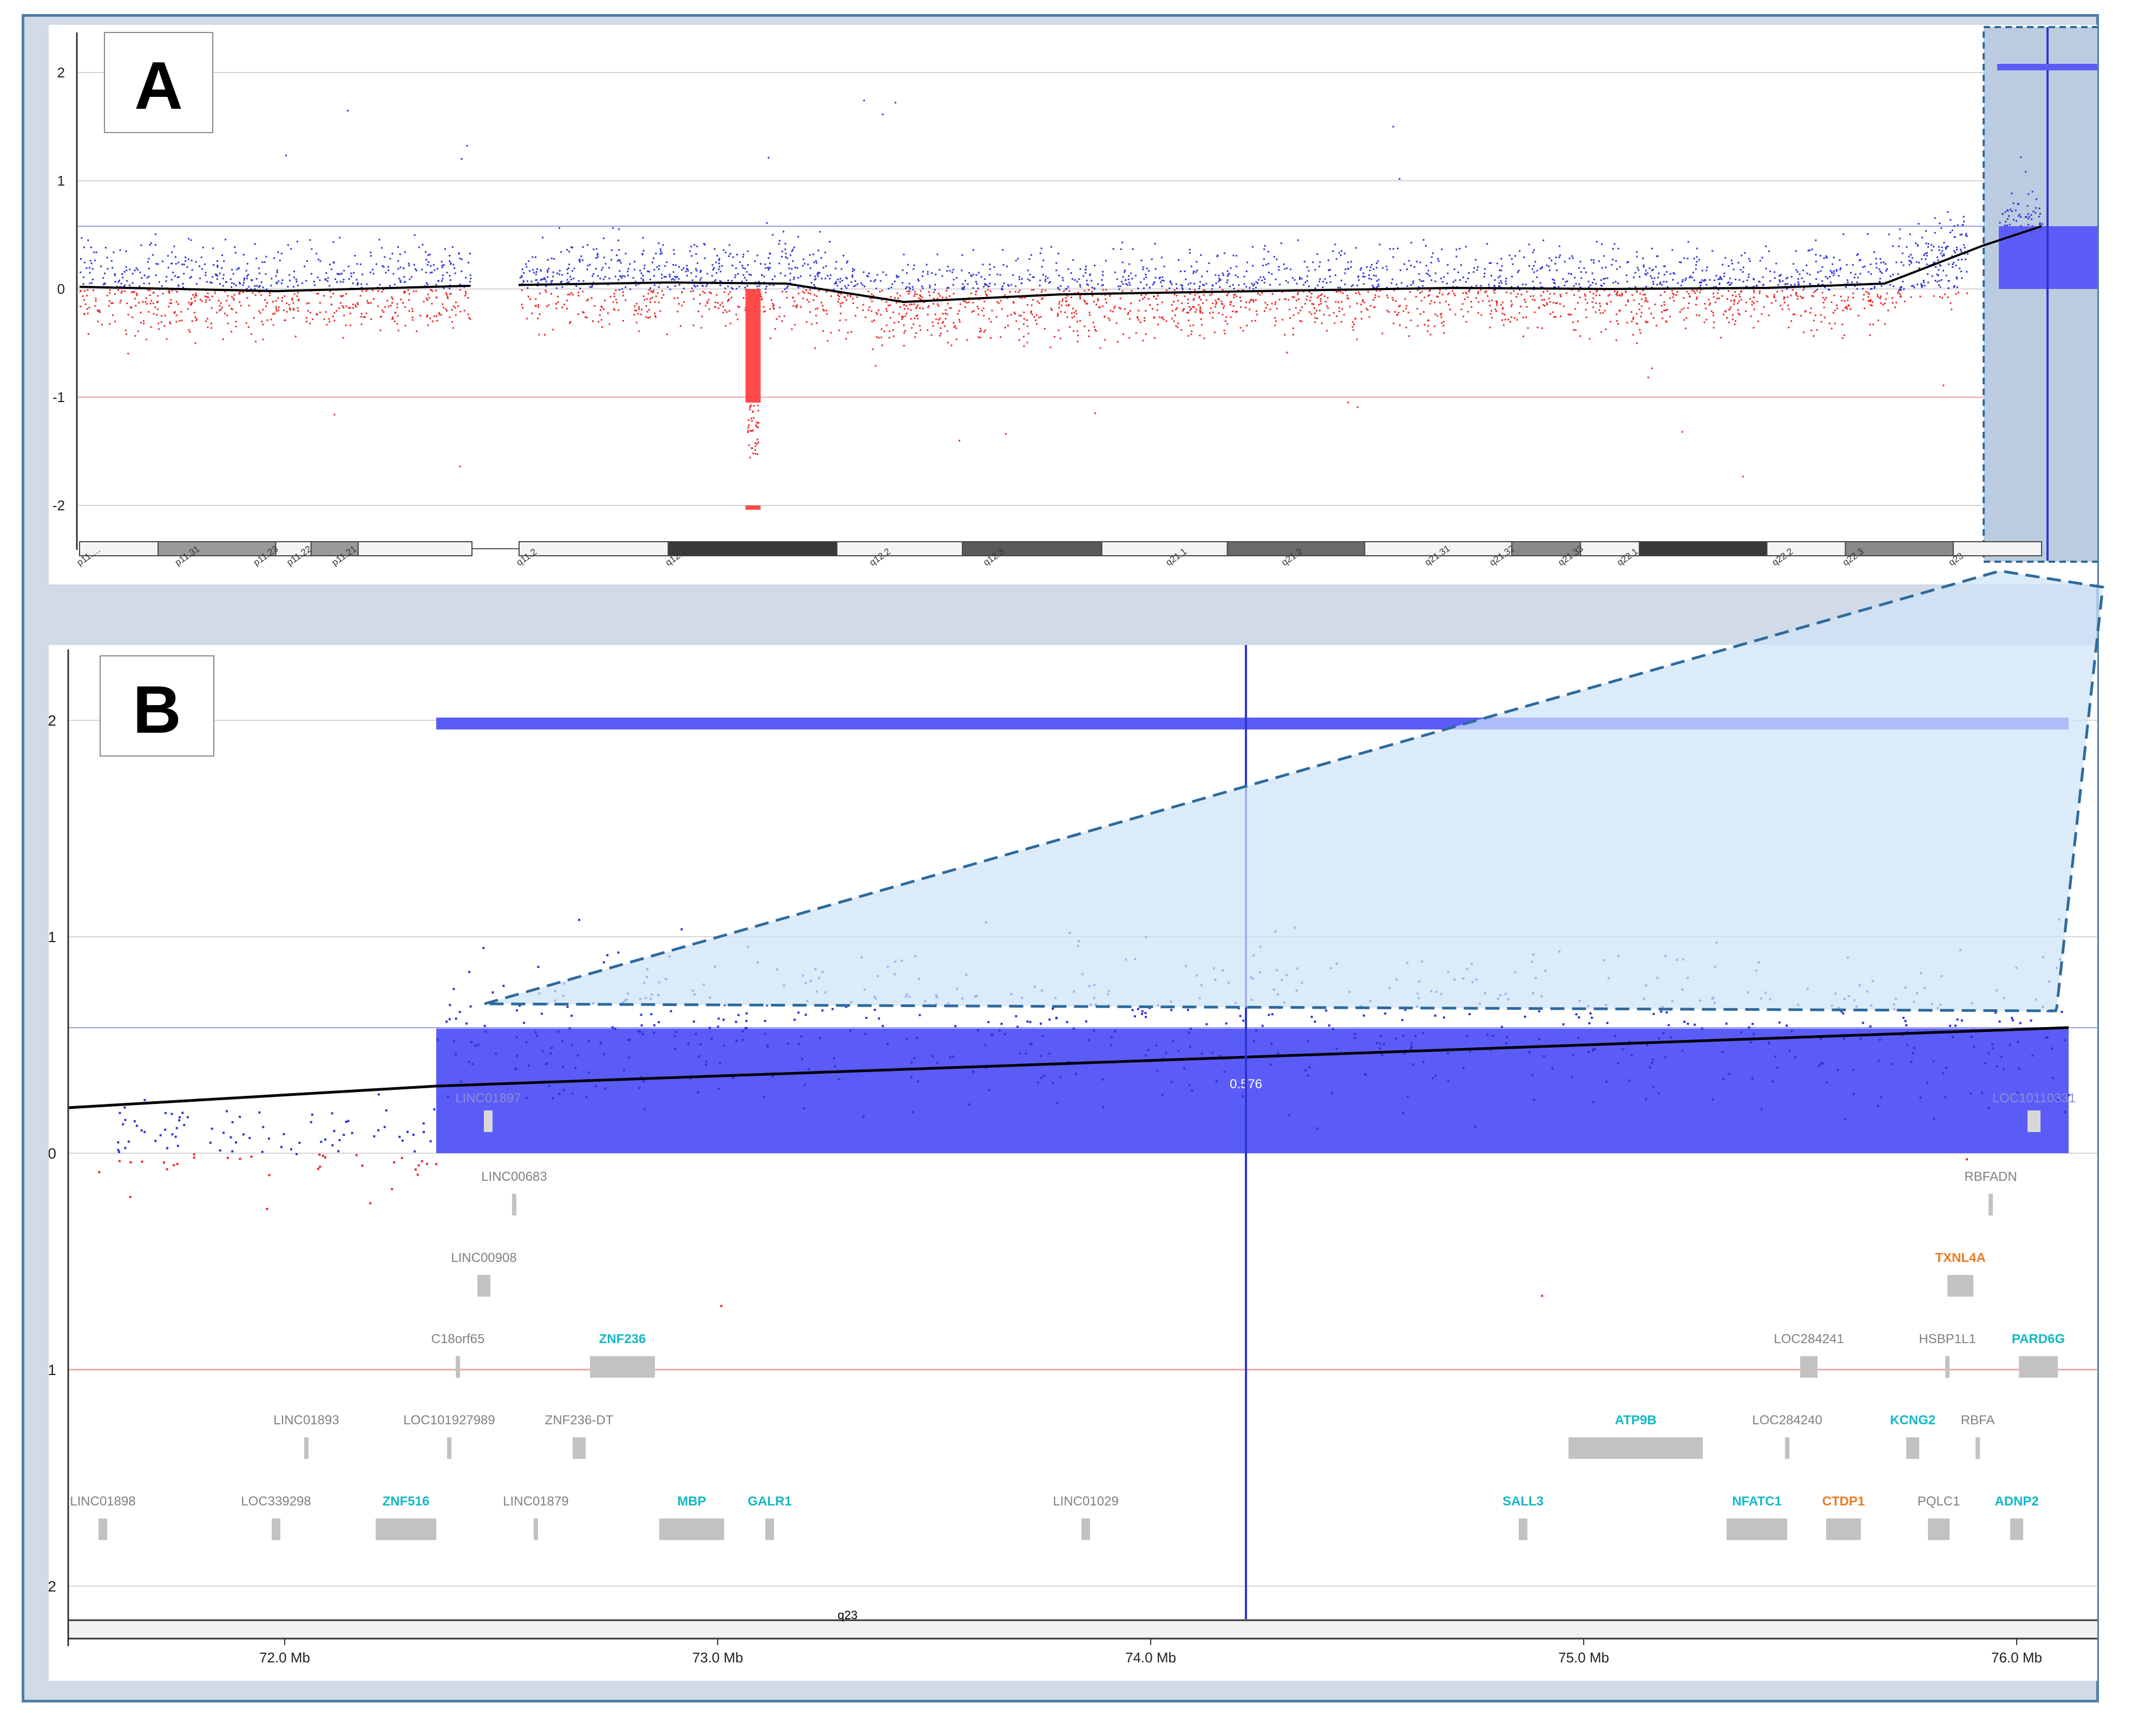 Image resolution: width=2152 pixels, height=1736 pixels. Describe the element at coordinates (59, 506) in the screenshot. I see `panel-a-y-tick-label: -2` at that location.